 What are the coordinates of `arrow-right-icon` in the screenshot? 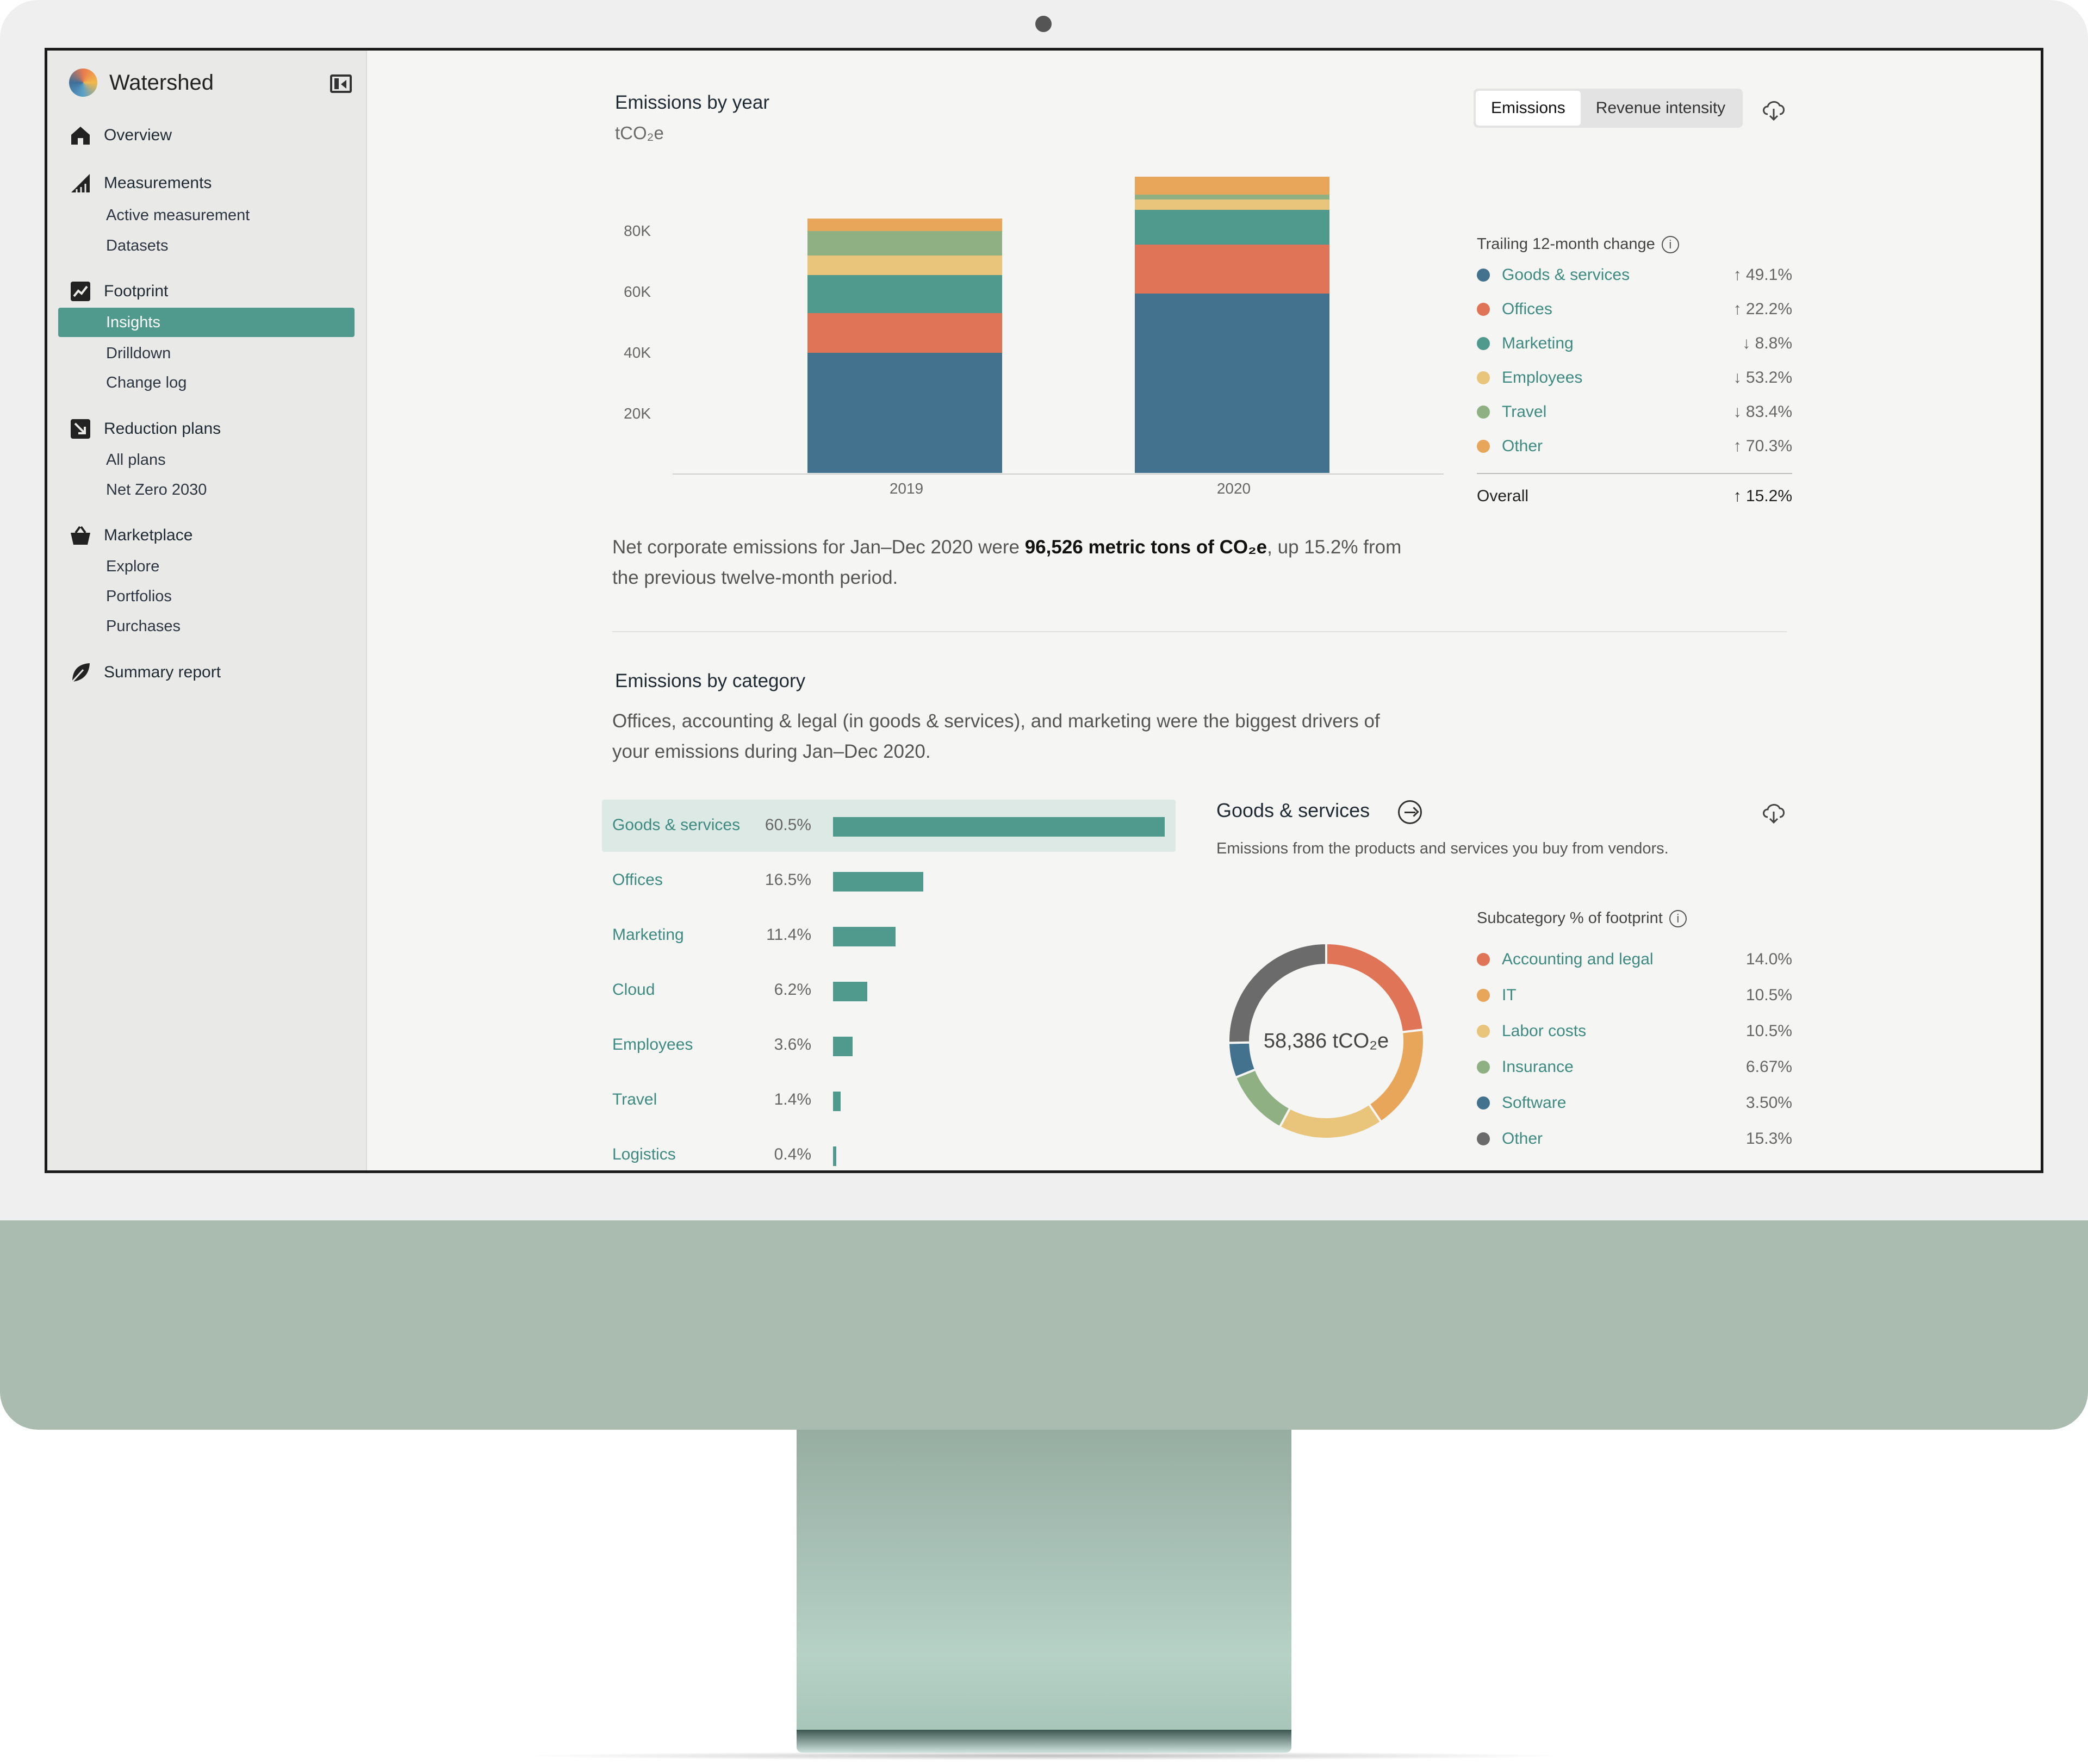 It's located at (1410, 812).